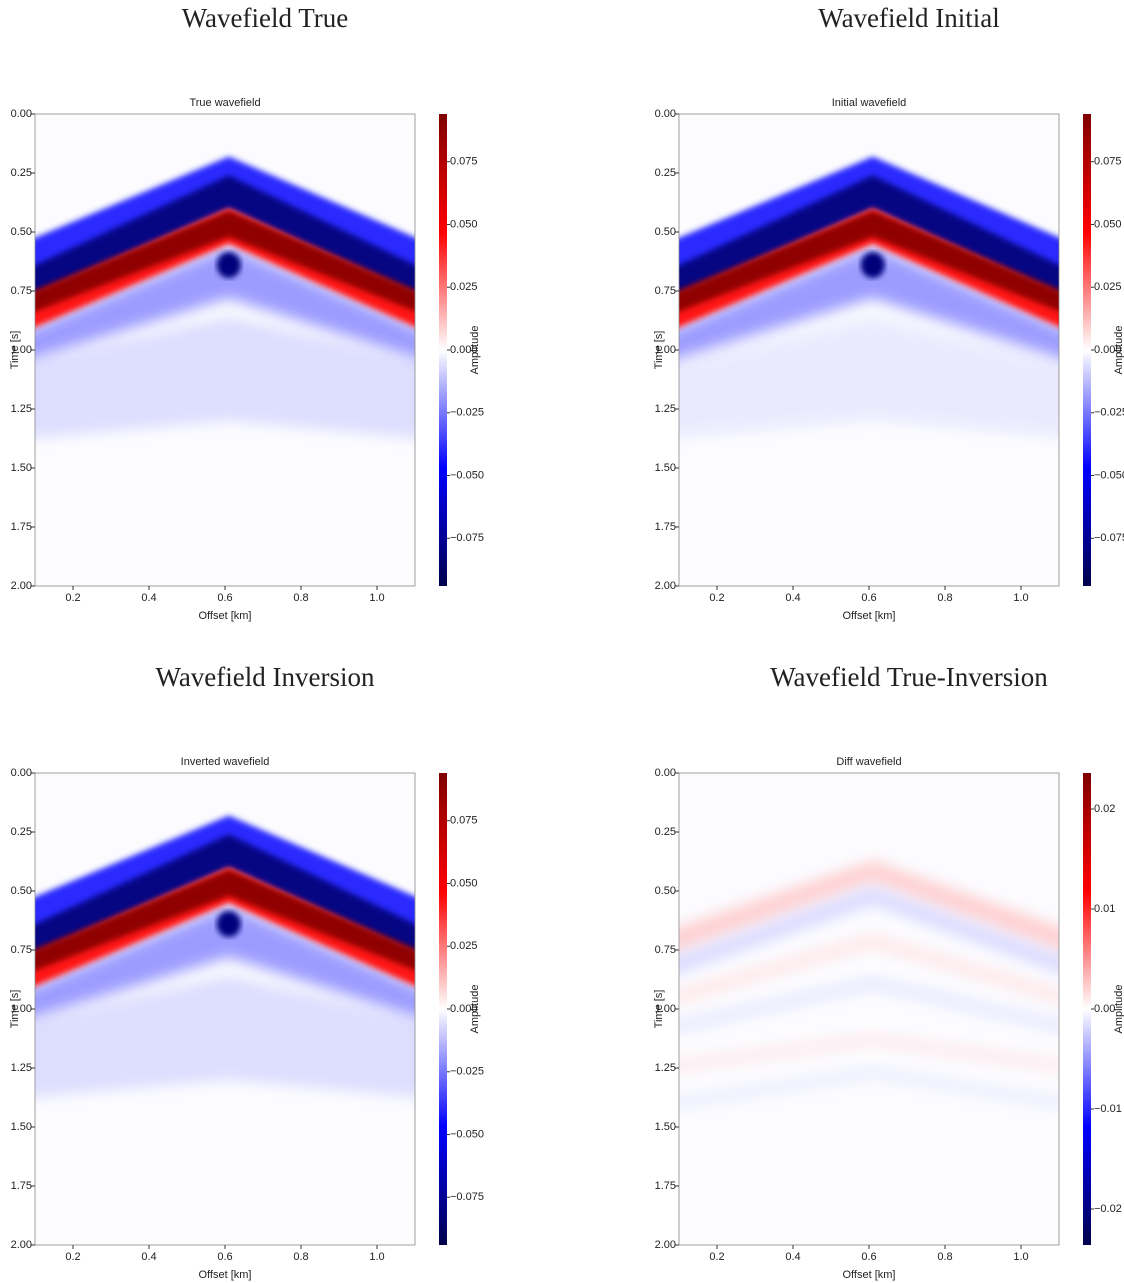 The width and height of the screenshot is (1124, 1283). I want to click on axes-title: Diff wavefield, so click(868, 762).